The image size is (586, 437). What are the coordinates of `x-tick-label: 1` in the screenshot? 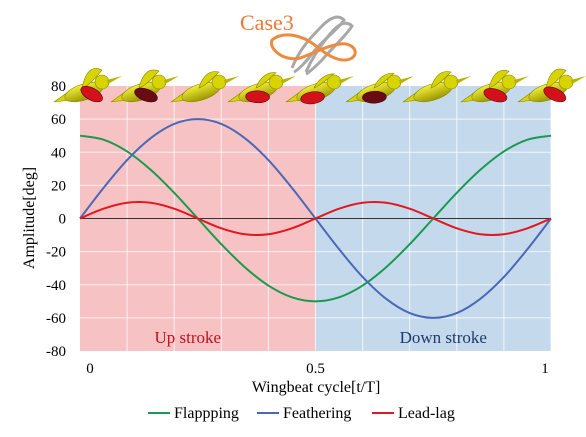 It's located at (545, 369).